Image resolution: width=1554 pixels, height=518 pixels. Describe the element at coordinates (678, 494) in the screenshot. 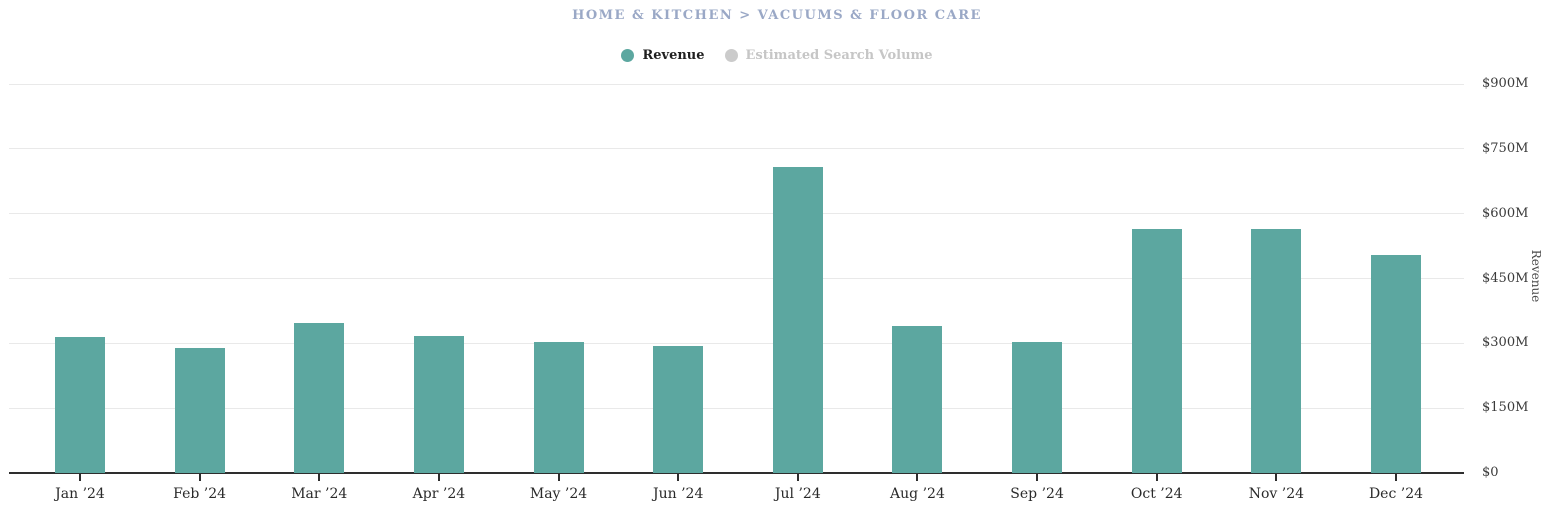

I see `x-axis-label-jun-24: Jun ’24` at that location.